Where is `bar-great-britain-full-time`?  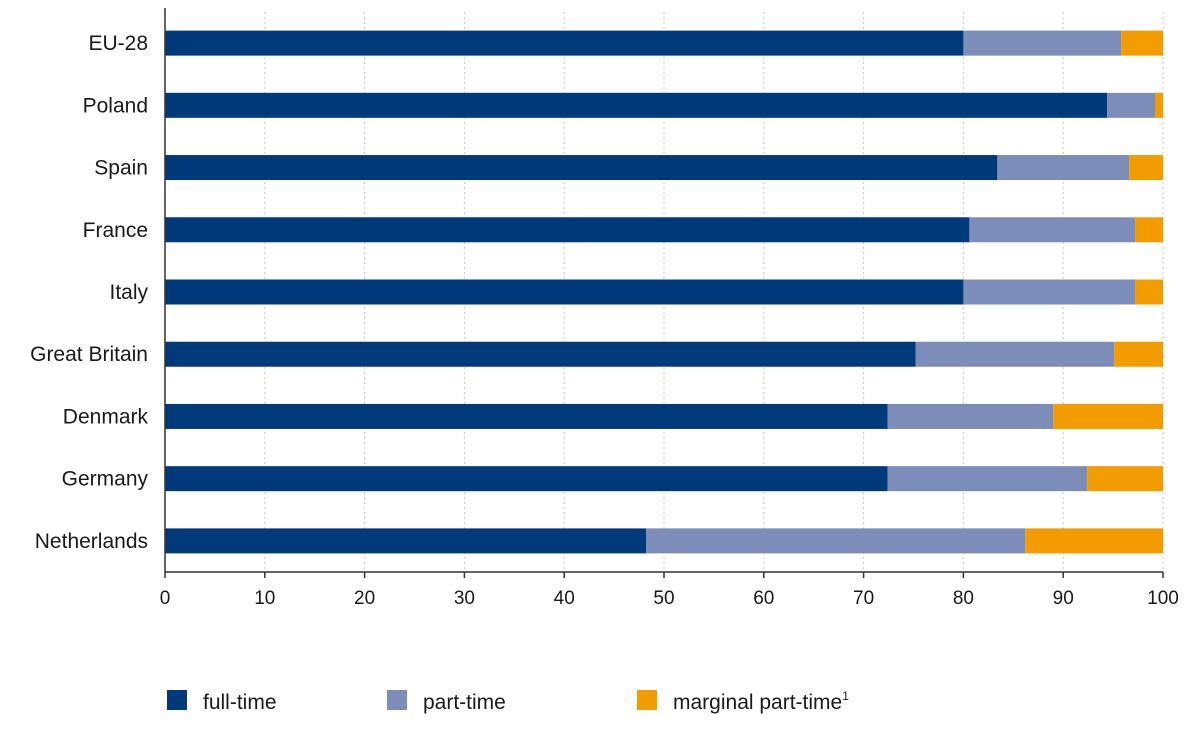
bar-great-britain-full-time is located at coordinates (540, 354).